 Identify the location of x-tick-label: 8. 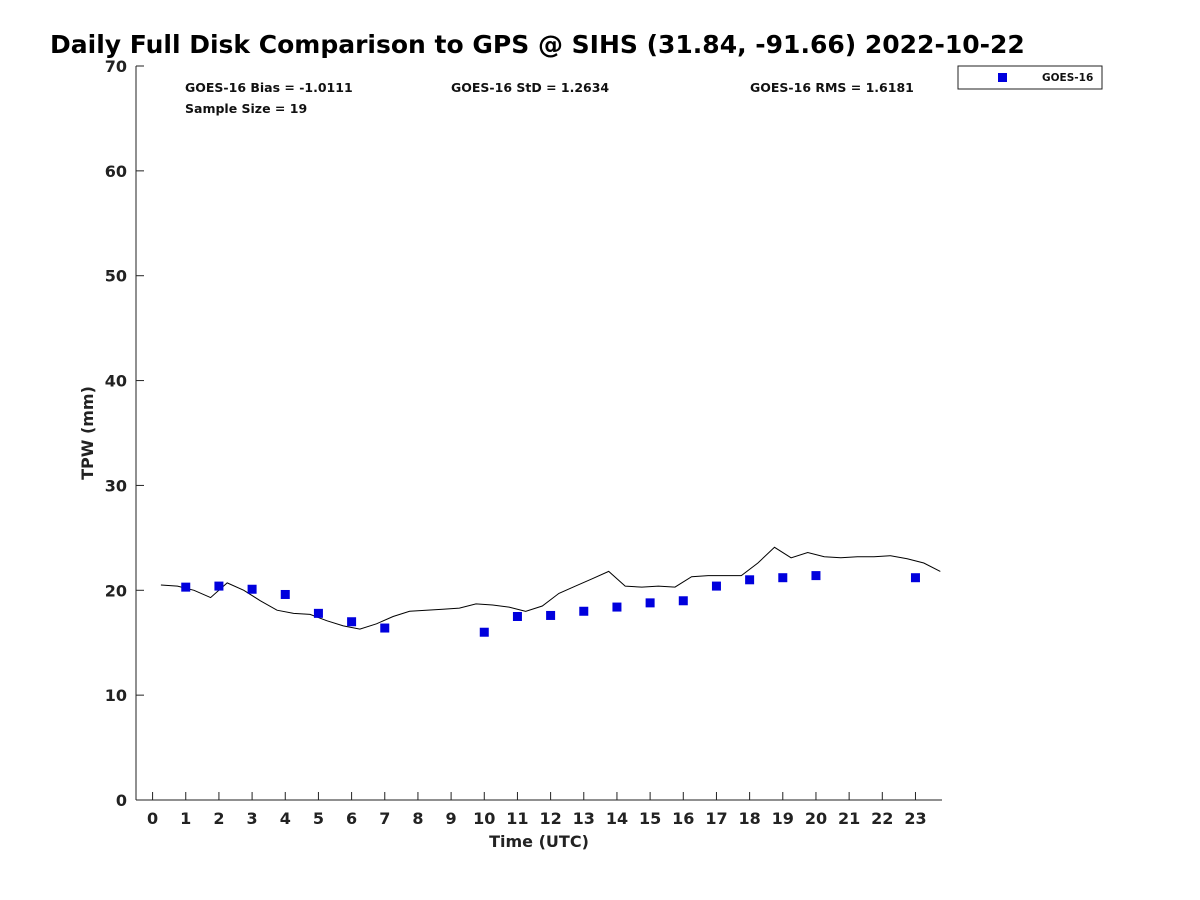
(417, 818).